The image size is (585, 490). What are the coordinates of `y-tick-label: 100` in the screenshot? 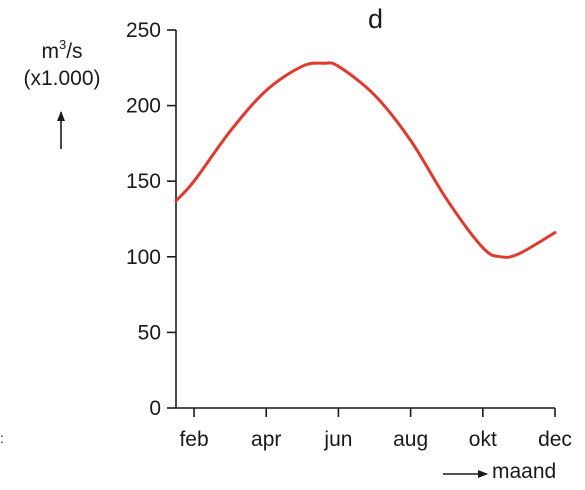 It's located at (143, 257).